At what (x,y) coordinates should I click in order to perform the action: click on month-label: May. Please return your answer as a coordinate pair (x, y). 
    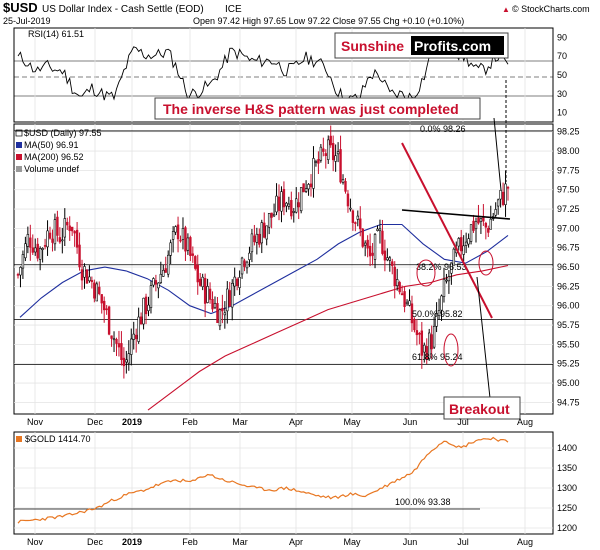
    Looking at the image, I should click on (352, 422).